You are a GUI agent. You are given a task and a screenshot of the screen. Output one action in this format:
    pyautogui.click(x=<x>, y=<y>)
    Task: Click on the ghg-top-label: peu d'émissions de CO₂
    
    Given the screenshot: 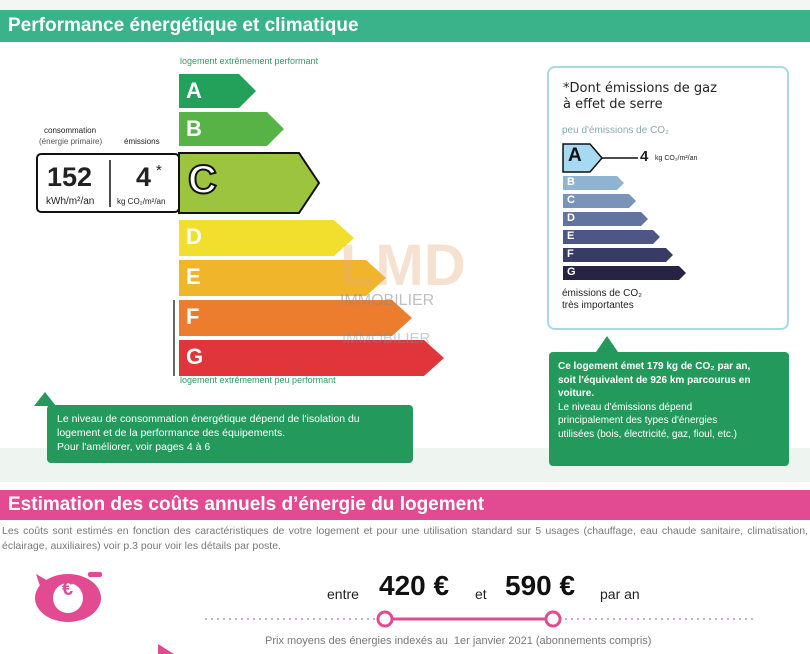 What is the action you would take?
    pyautogui.click(x=615, y=130)
    